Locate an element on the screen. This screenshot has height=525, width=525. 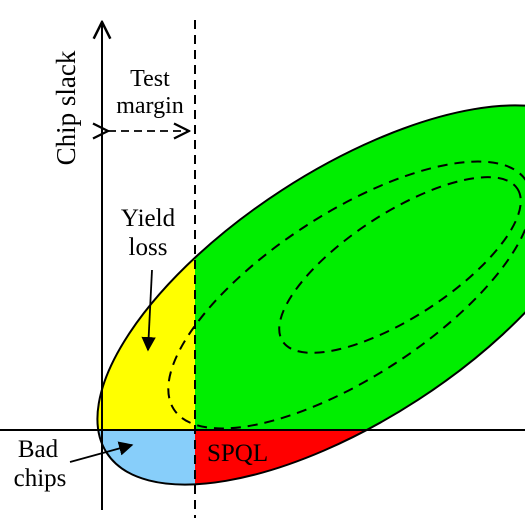
test-margin-label-line1: Test is located at coordinates (150, 79).